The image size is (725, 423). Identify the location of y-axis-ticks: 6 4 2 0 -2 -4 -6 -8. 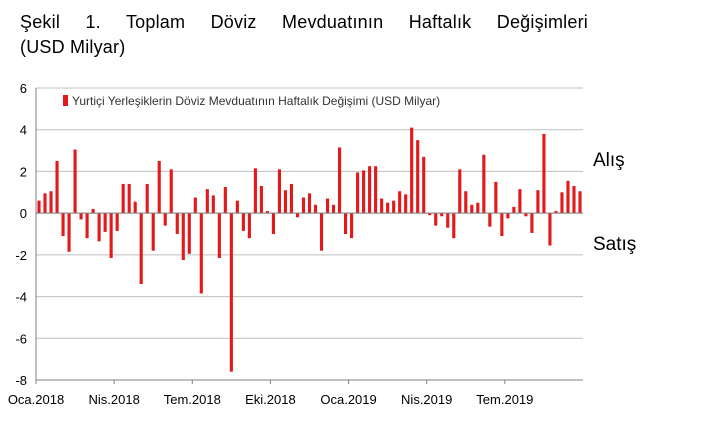
(21, 234).